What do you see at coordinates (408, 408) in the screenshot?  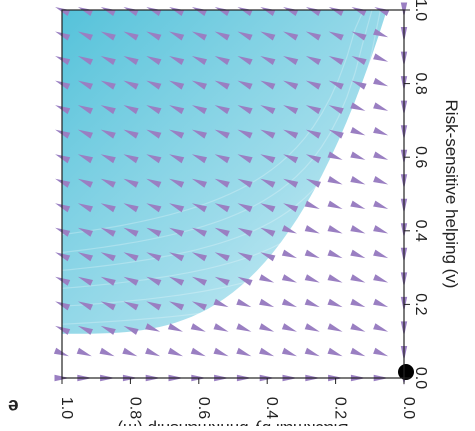 I see `m-tick-label: 0.0` at bounding box center [408, 408].